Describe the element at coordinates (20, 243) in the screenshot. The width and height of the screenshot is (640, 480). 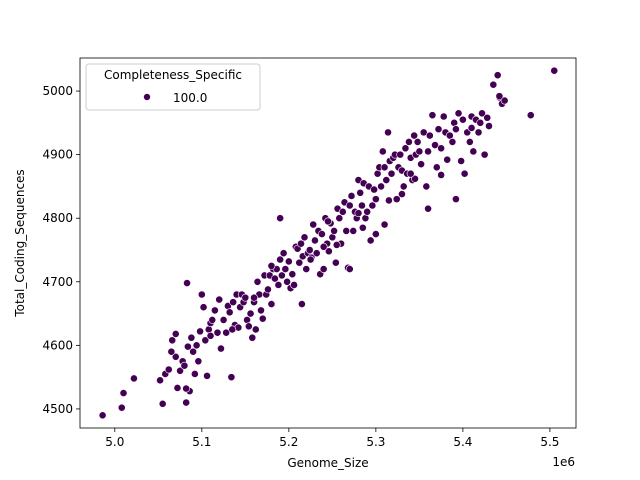
I see `y-axis-label: Total_Coding_Sequences` at that location.